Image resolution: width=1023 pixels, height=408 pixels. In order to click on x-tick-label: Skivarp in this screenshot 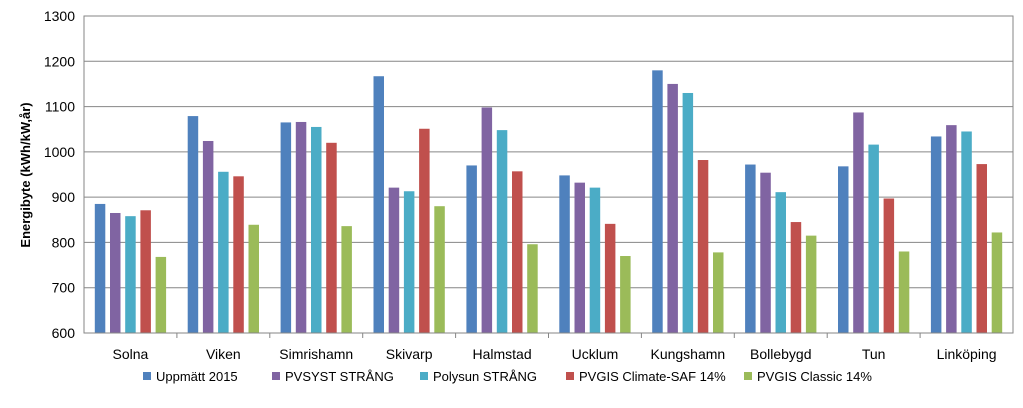, I will do `click(409, 354)`.